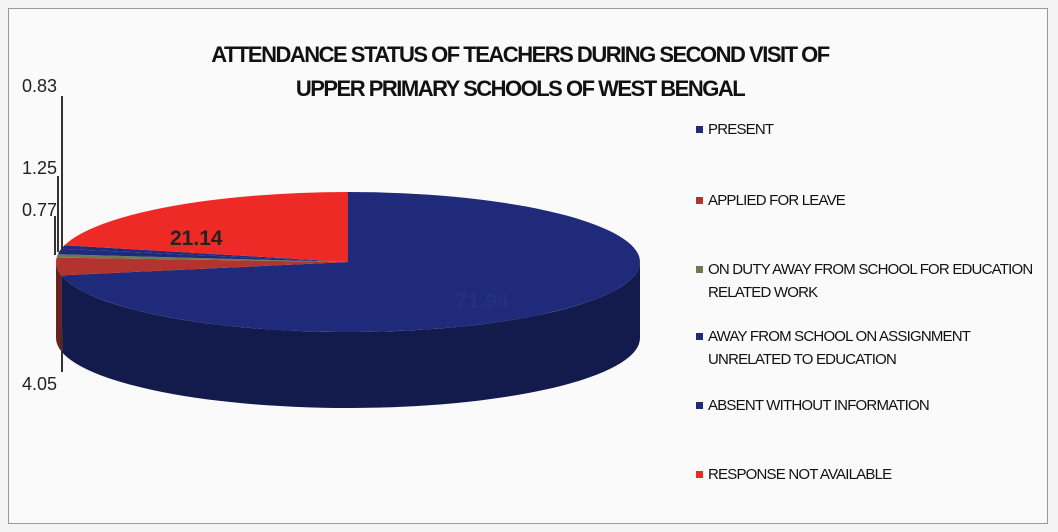 This screenshot has width=1058, height=532. I want to click on data-label-away-unrelated: 1.25, so click(40, 168).